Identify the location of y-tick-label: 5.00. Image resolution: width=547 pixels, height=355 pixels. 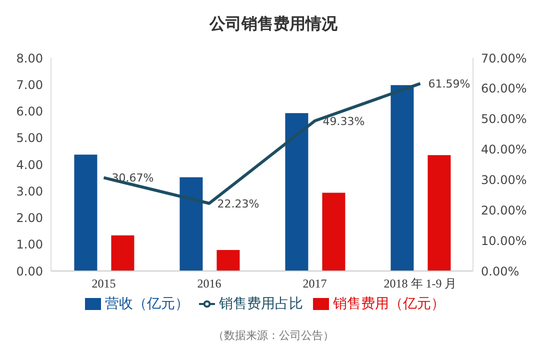
(29, 138).